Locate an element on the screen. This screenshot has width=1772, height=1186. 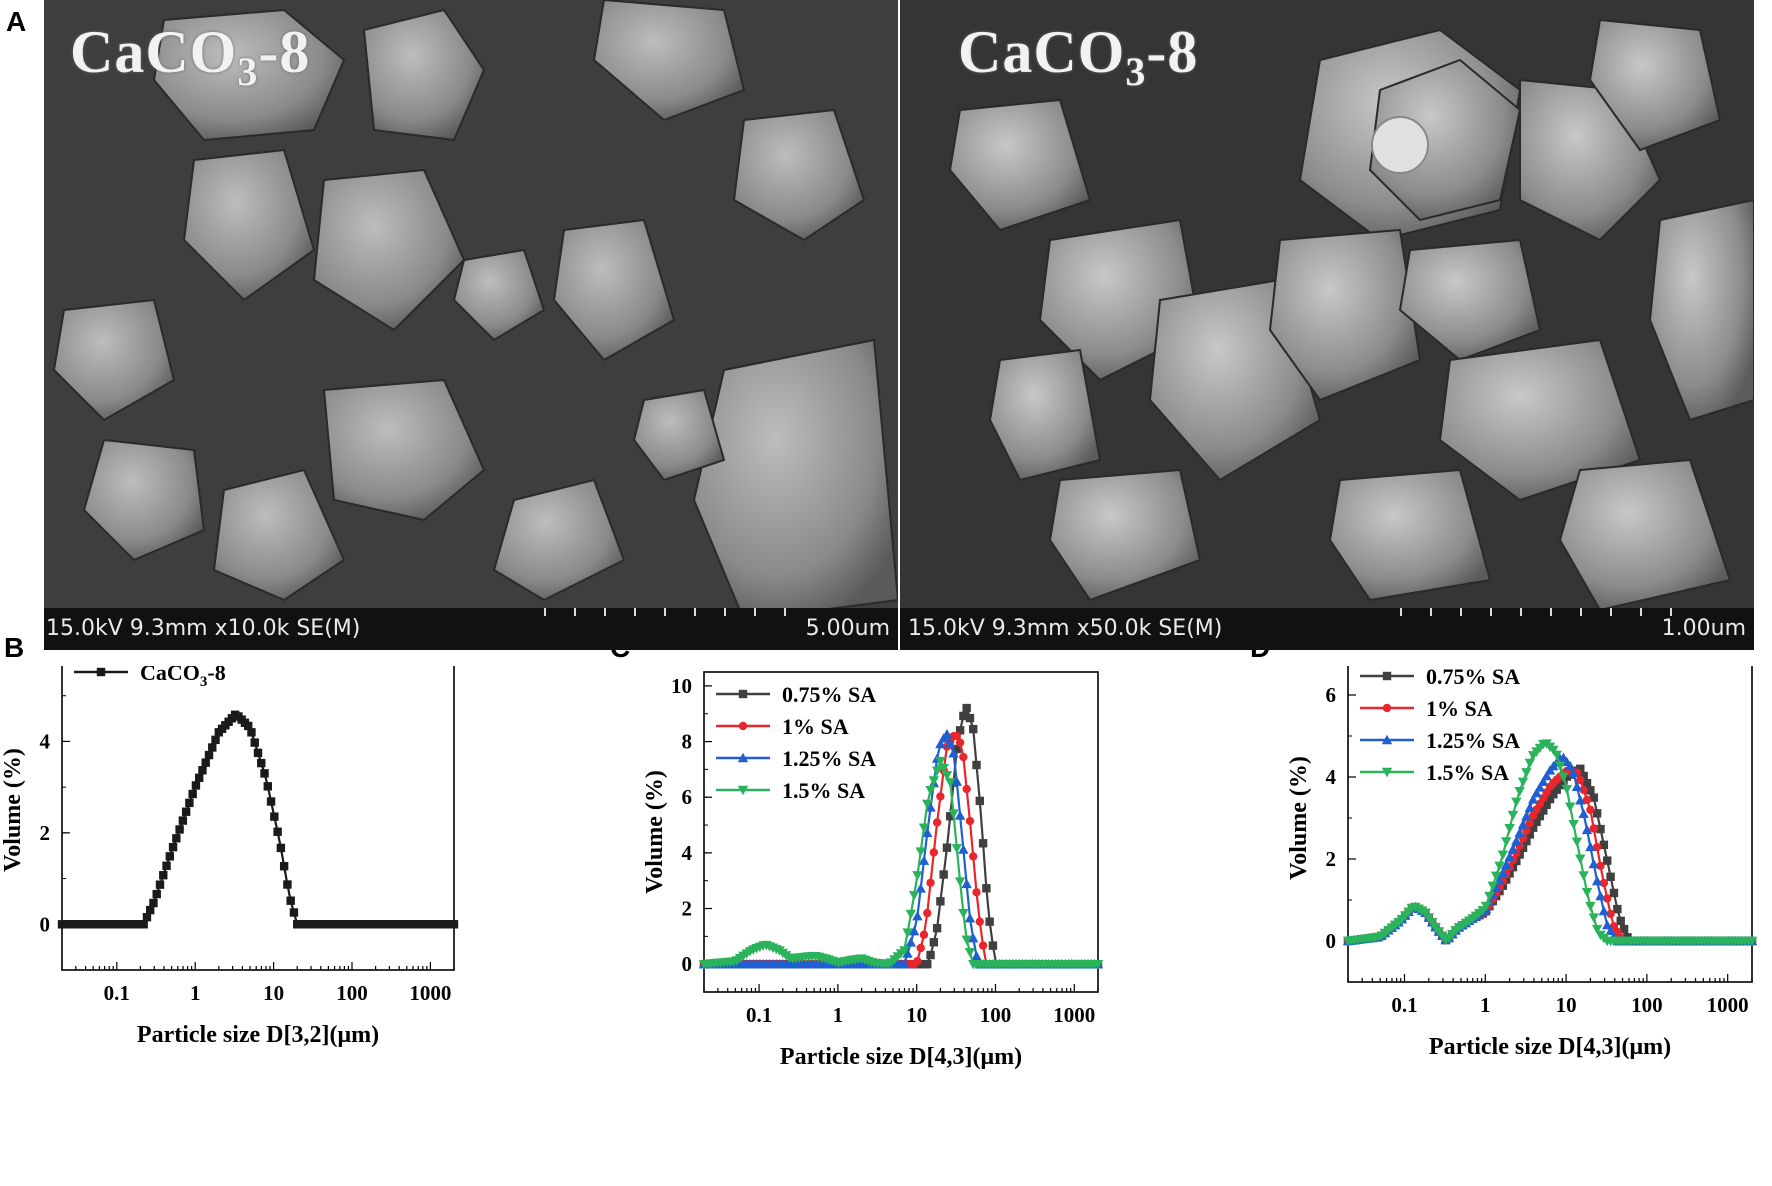
legend: 0.75% SA 1% SA 1.25% SA 1.5% SA is located at coordinates (1440, 725).